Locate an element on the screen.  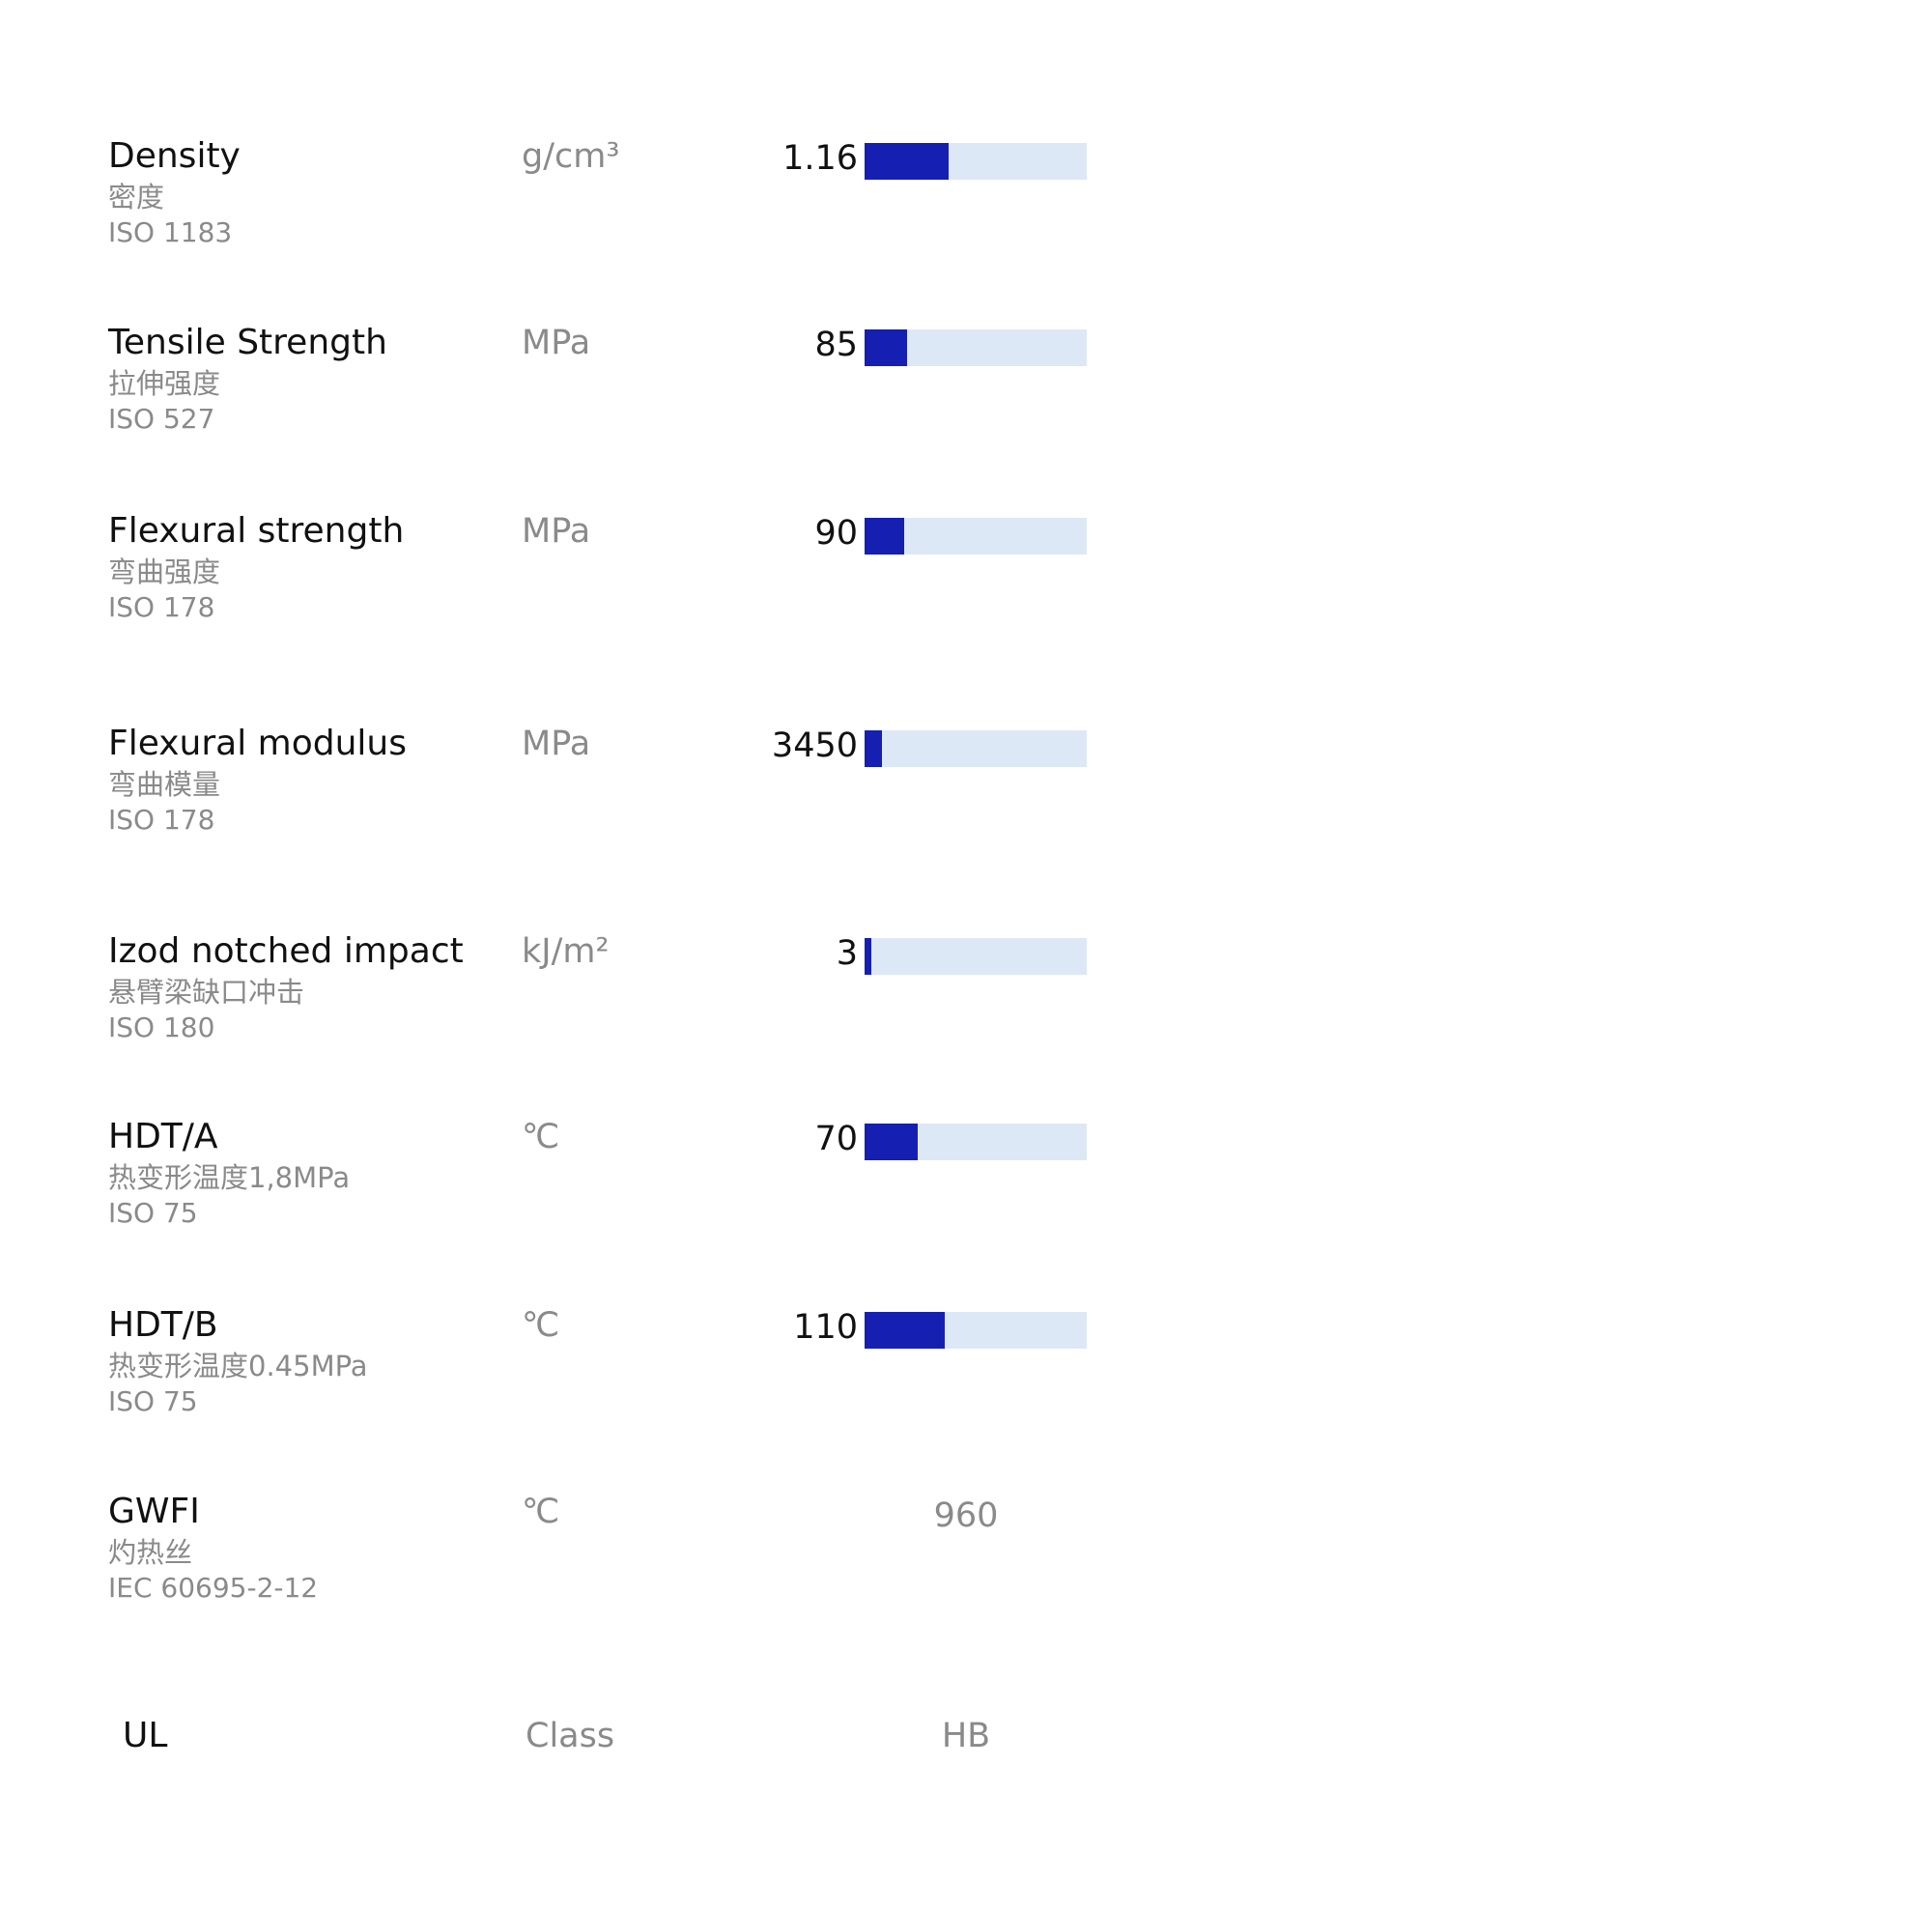
property-name-cn: 弯曲强度 is located at coordinates (164, 572).